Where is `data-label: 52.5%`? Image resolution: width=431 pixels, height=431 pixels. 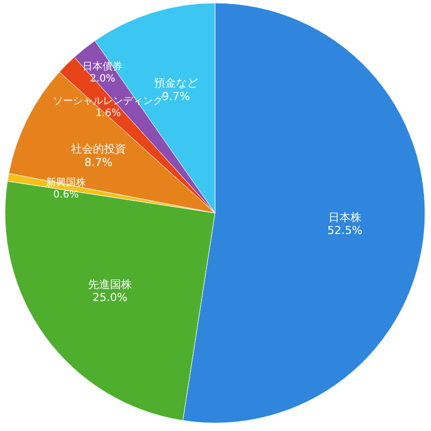 data-label: 52.5% is located at coordinates (344, 230).